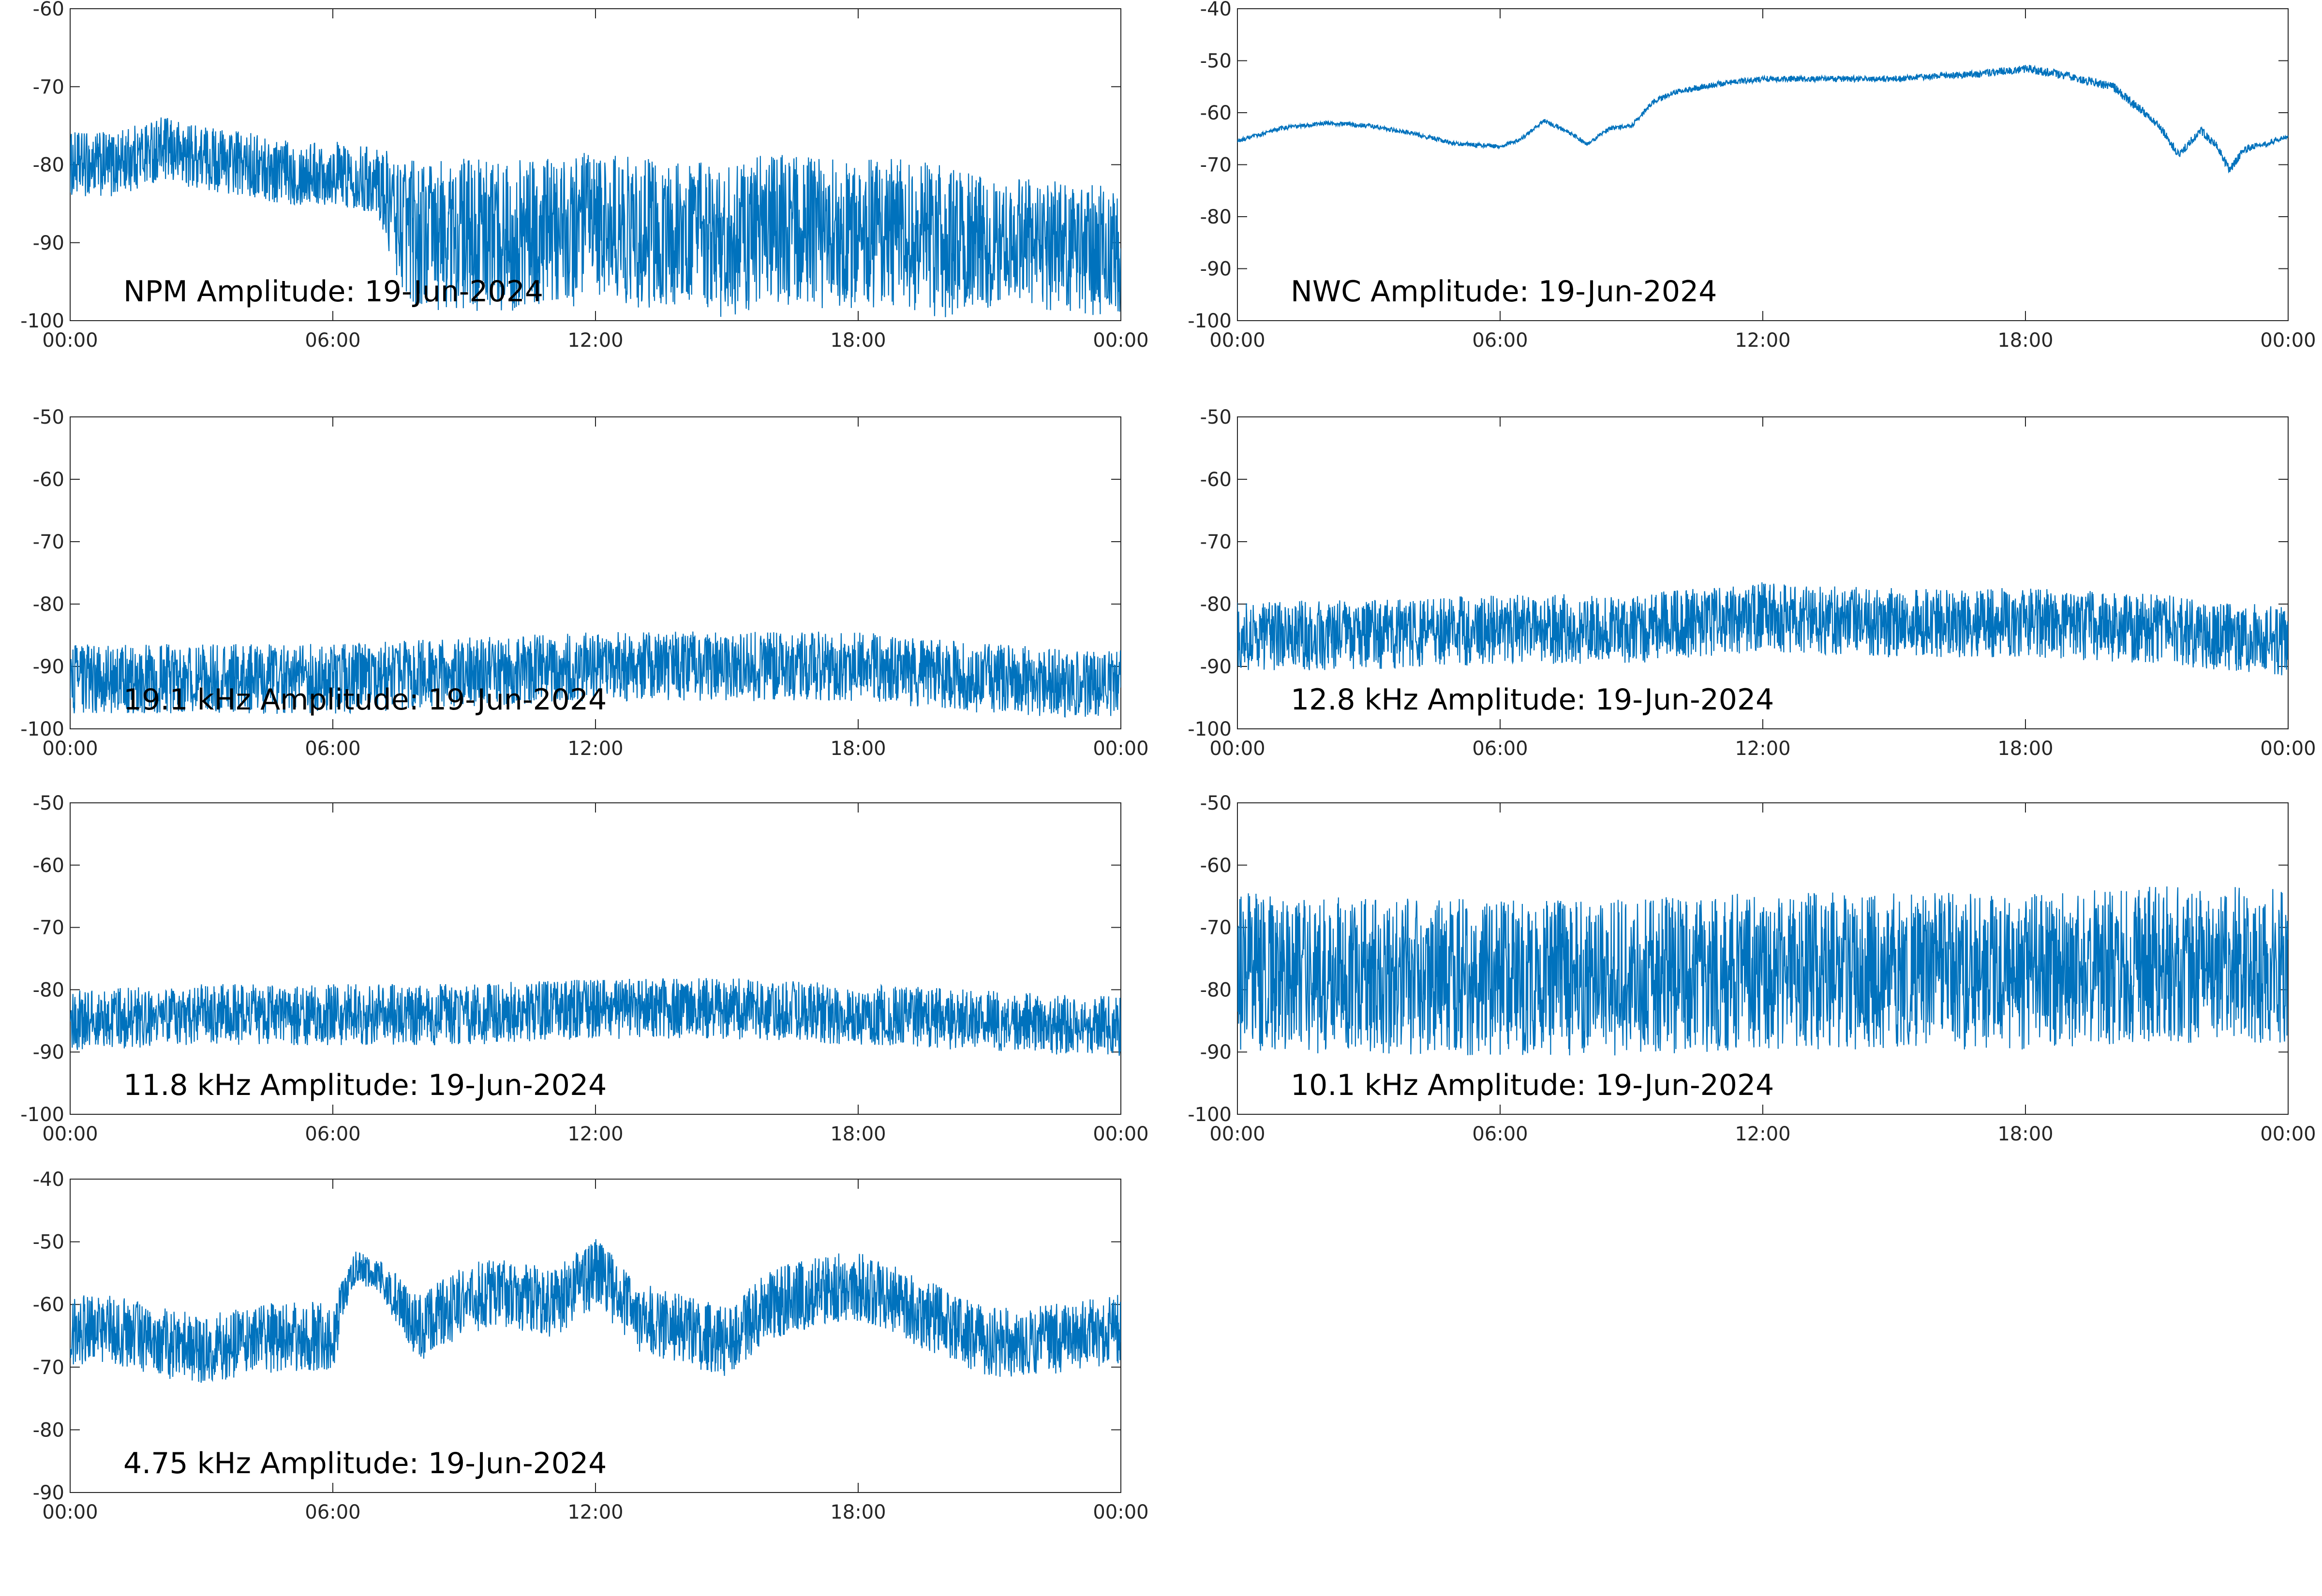  Describe the element at coordinates (1532, 700) in the screenshot. I see `panel-title: 12.8 kHz Amplitude: 19-Jun-2024` at that location.